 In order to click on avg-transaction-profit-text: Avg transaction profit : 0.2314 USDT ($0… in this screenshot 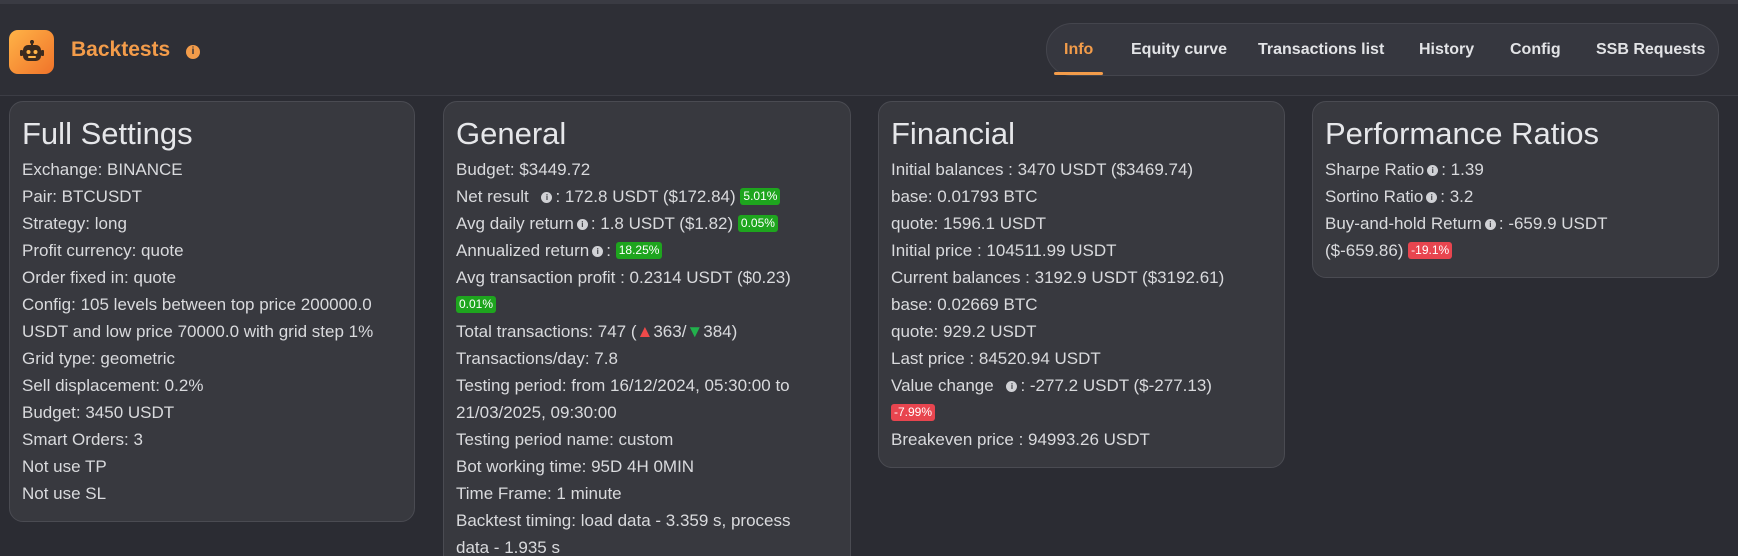, I will do `click(623, 277)`.